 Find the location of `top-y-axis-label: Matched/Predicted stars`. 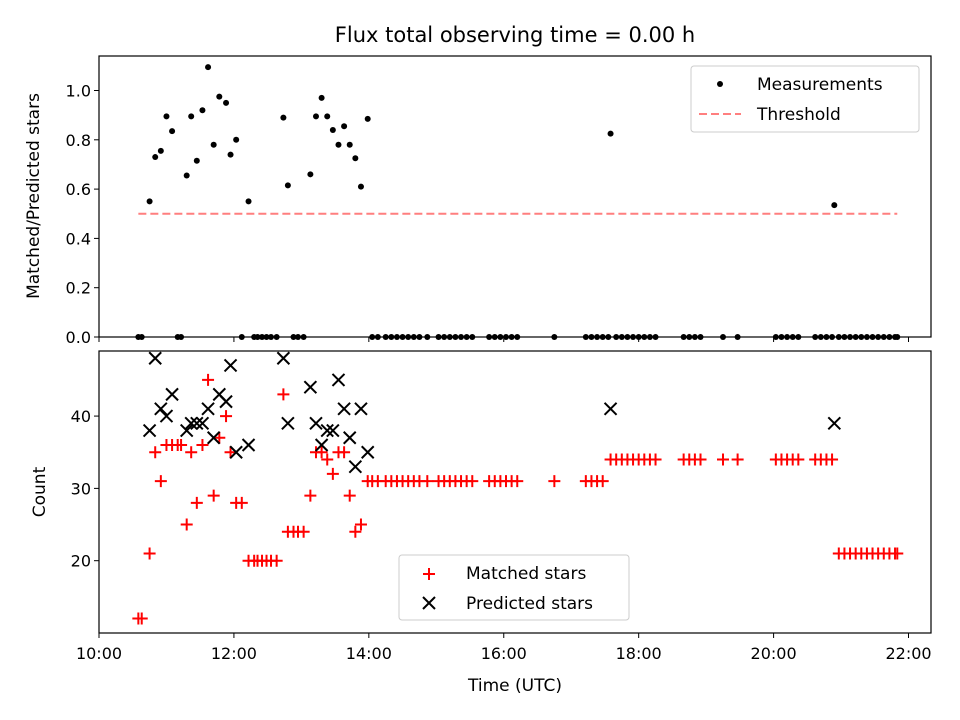

top-y-axis-label: Matched/Predicted stars is located at coordinates (34, 196).